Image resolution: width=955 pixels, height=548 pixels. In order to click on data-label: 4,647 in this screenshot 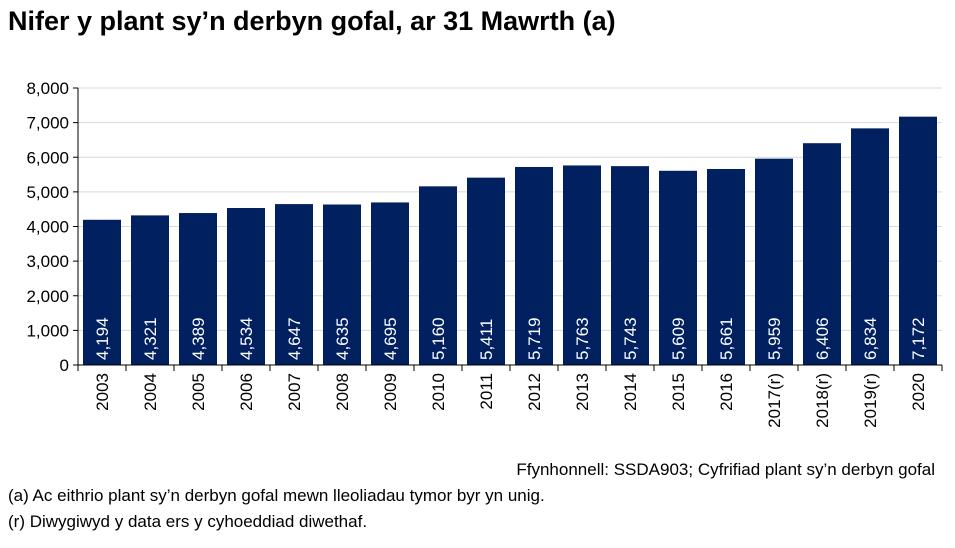, I will do `click(294, 338)`.